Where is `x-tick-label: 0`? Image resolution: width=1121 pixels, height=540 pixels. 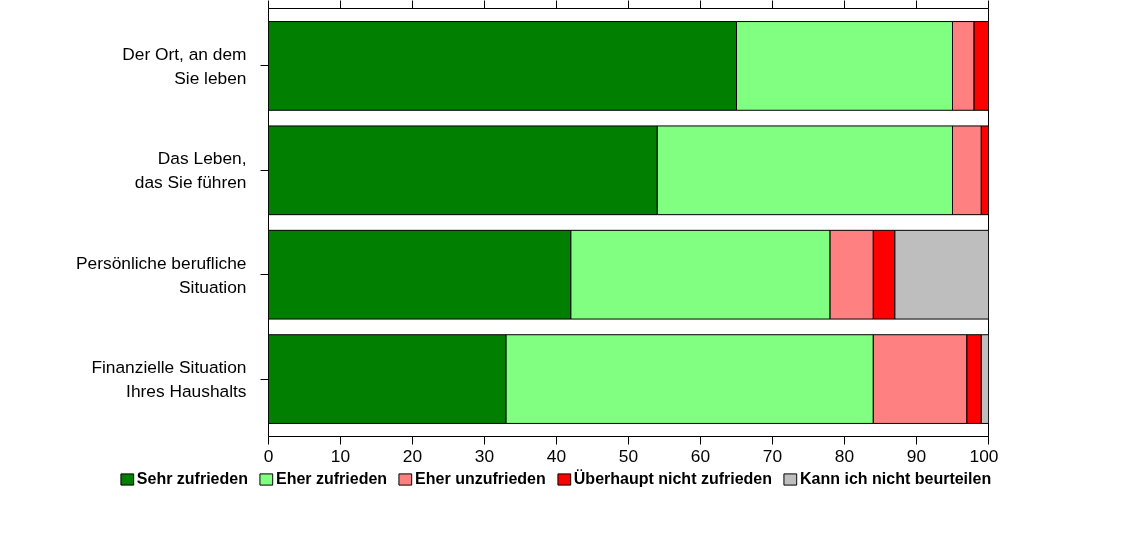
x-tick-label: 0 is located at coordinates (268, 455).